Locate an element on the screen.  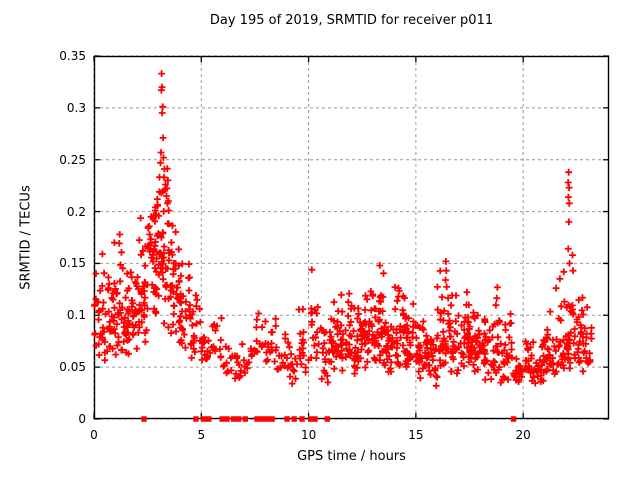
x-tick-label: 20 is located at coordinates (523, 435).